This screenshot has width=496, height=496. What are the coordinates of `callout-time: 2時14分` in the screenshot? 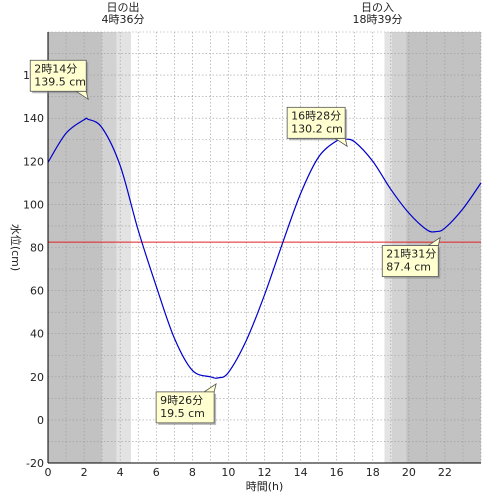 It's located at (55, 68).